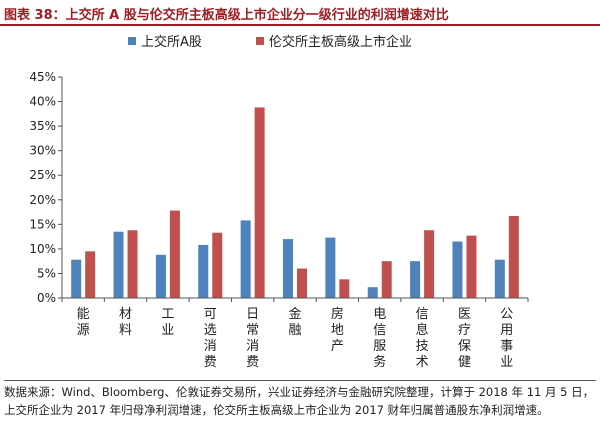  I want to click on y-tick-label: 35%, so click(42, 126).